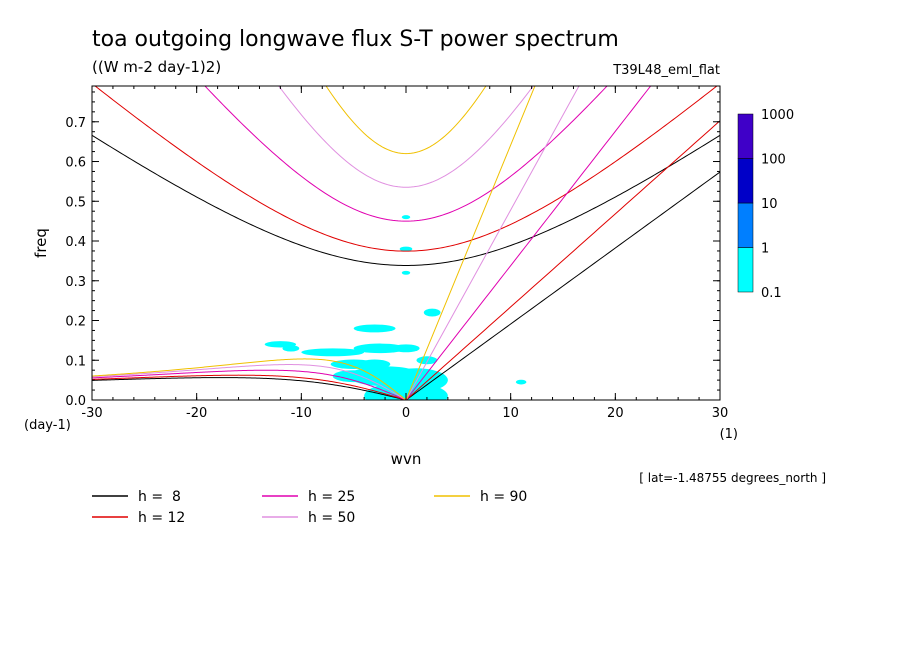 Image resolution: width=904 pixels, height=654 pixels. What do you see at coordinates (732, 478) in the screenshot?
I see `latitude-annotation: [ lat=-1.48755 degrees_north ]` at bounding box center [732, 478].